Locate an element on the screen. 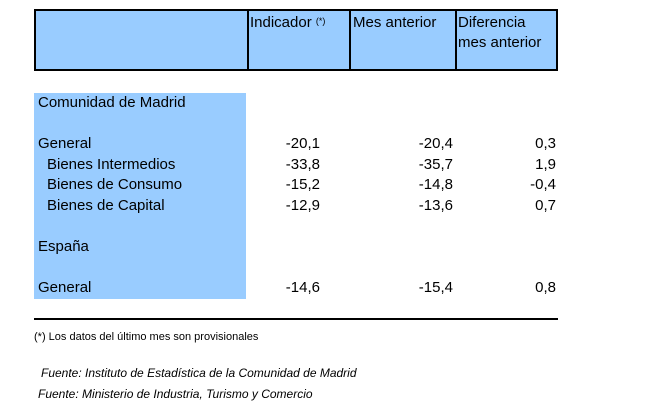 Image resolution: width=656 pixels, height=411 pixels. row-label-madrid-general: General is located at coordinates (65, 143).